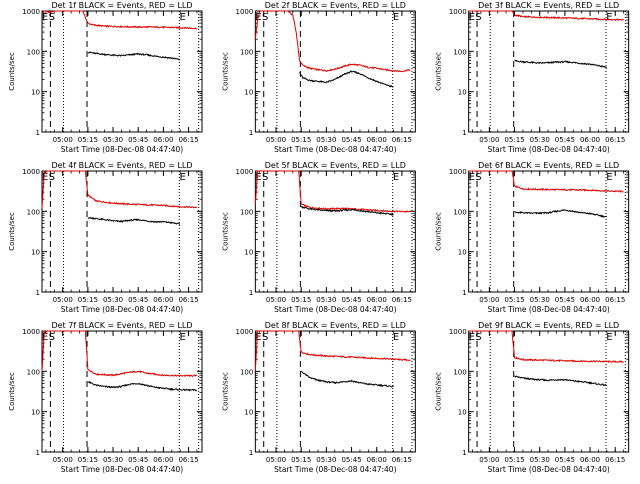 The width and height of the screenshot is (640, 484). Describe the element at coordinates (121, 5) in the screenshot. I see `panel-title: Det 1f BLACK = Events, RED = LLD` at that location.